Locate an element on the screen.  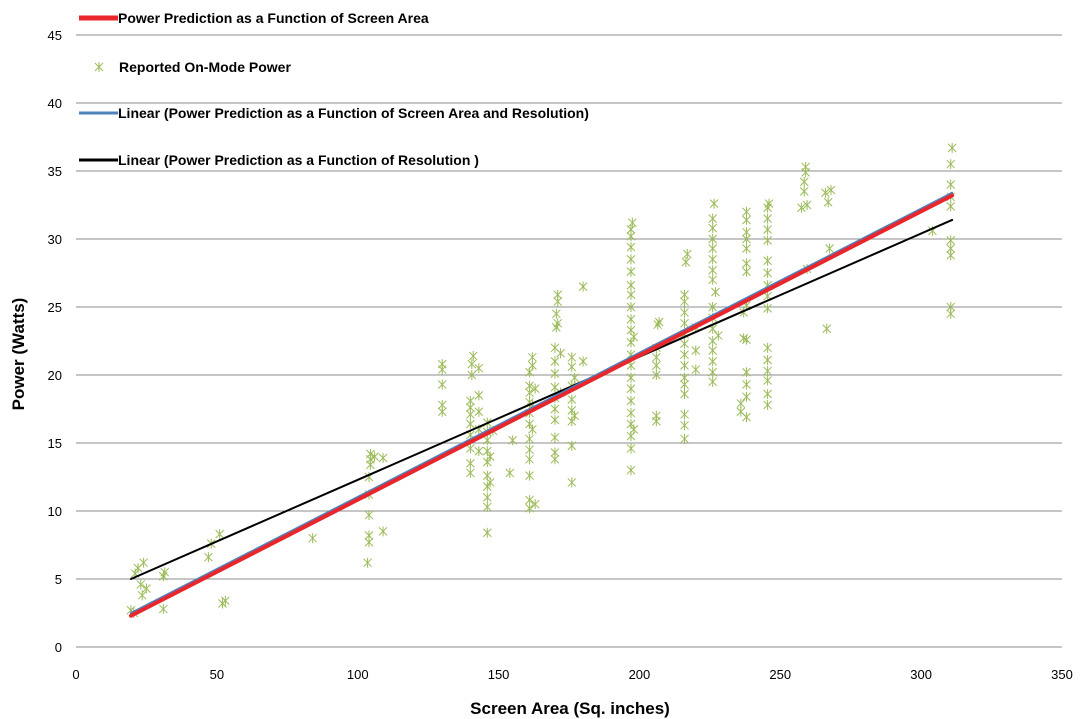
x-tick-label: 350 is located at coordinates (1062, 674).